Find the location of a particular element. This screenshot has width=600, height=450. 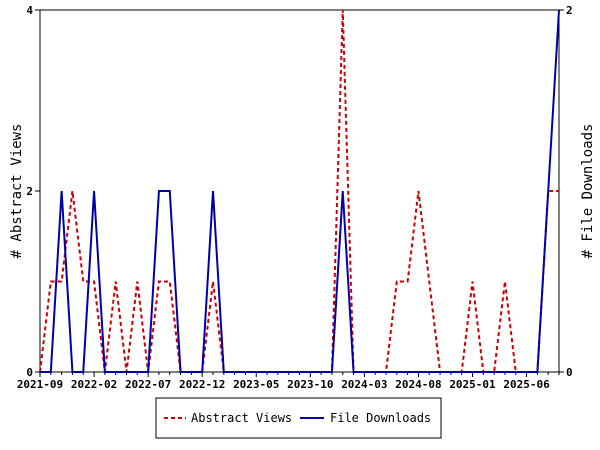

right-tick-label: 0 is located at coordinates (569, 372).